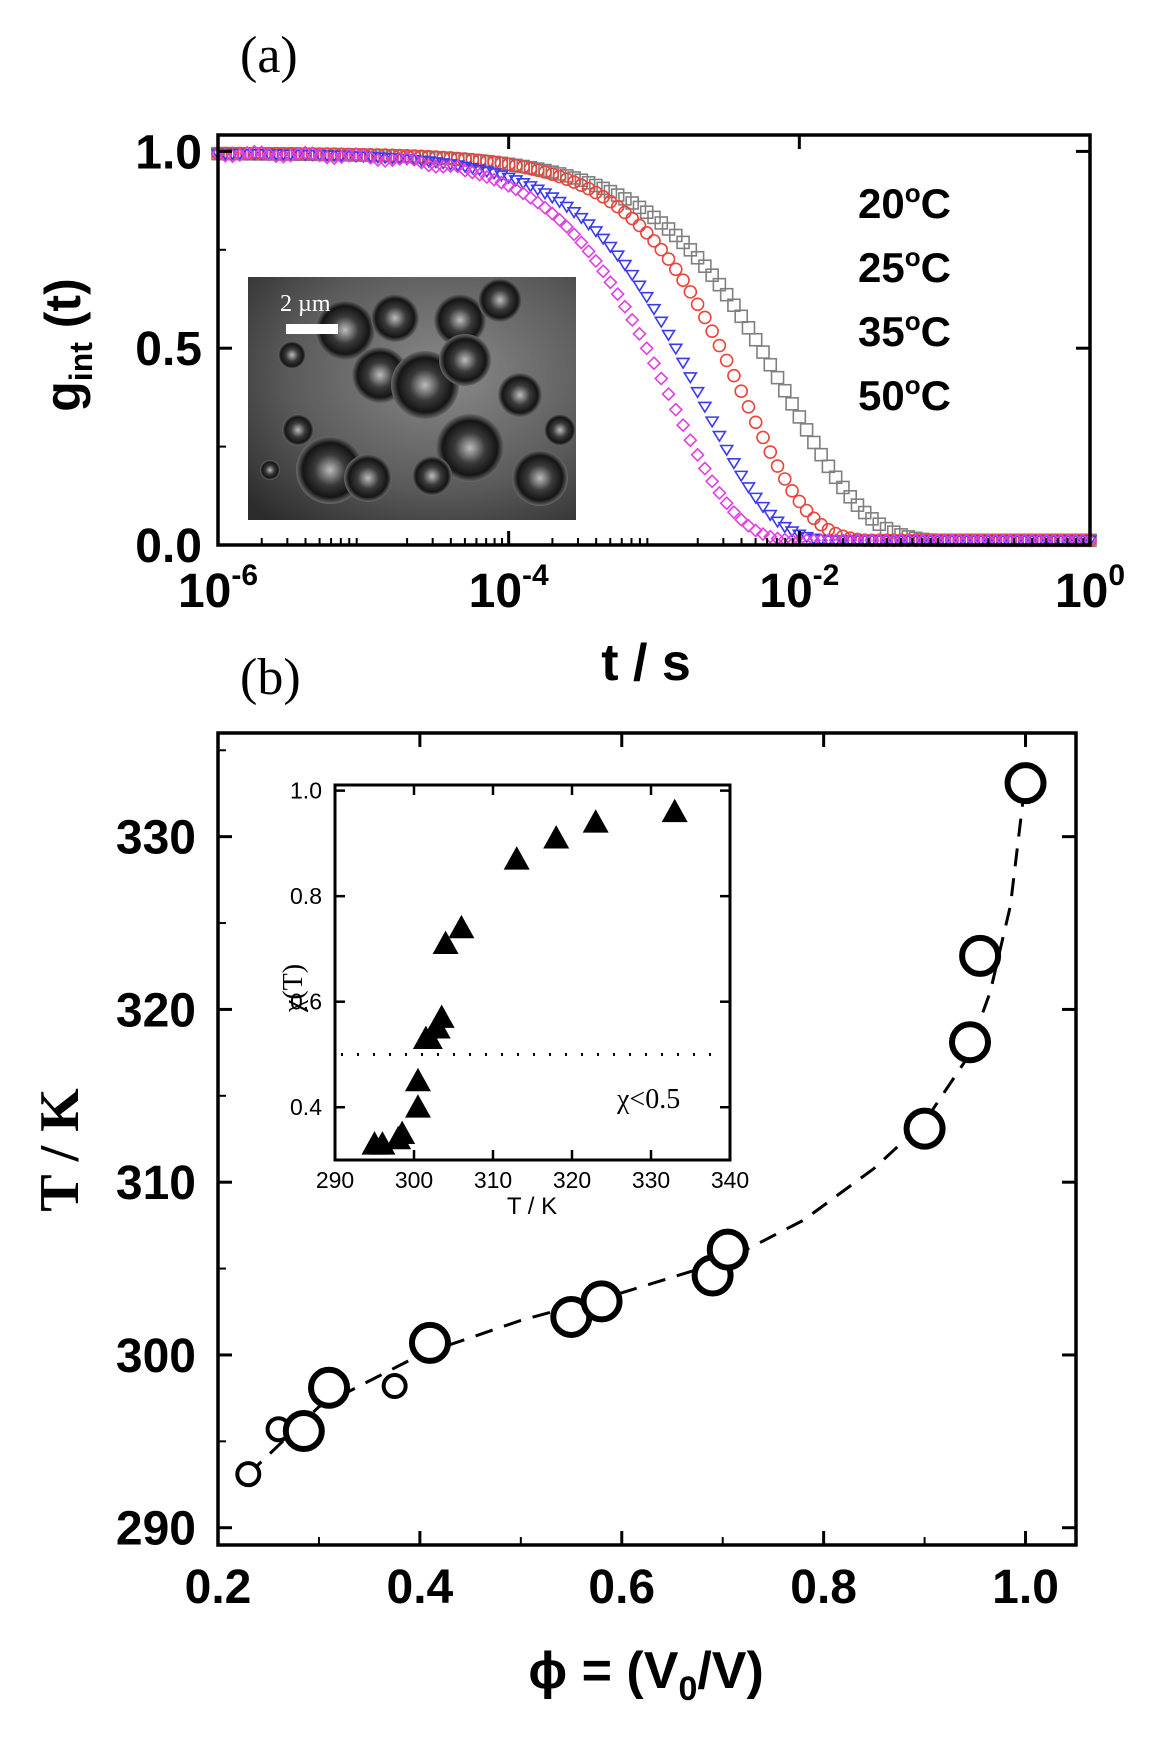 Image resolution: width=1159 pixels, height=1746 pixels. I want to click on x-tick-label: 0.6, so click(621, 1587).